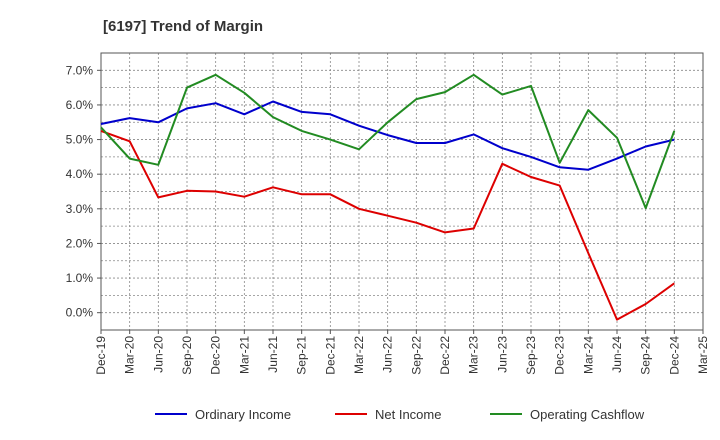  I want to click on x-tick-label: Mar-23, so click(474, 355).